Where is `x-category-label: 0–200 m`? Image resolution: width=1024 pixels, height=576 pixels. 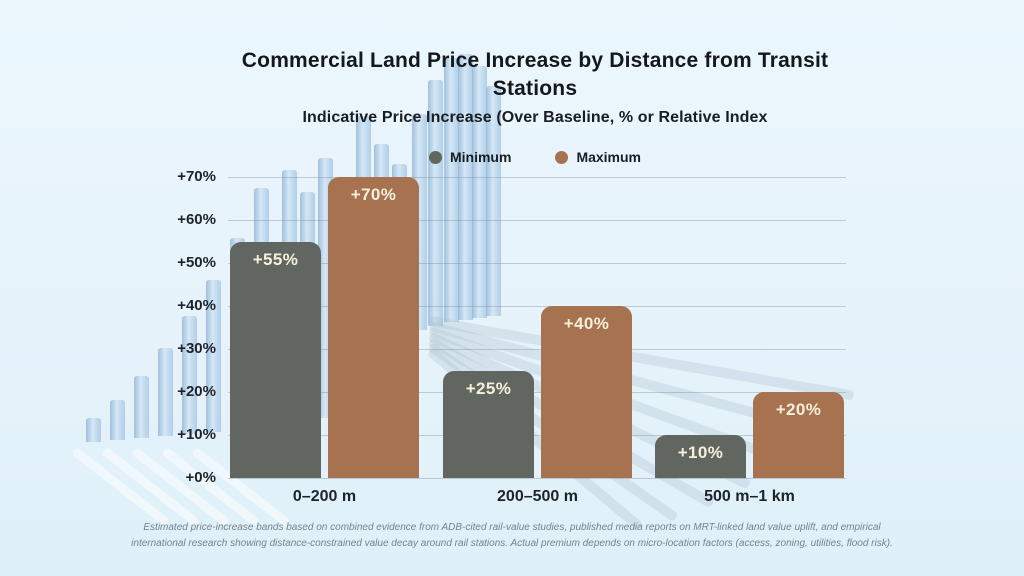 x-category-label: 0–200 m is located at coordinates (324, 496).